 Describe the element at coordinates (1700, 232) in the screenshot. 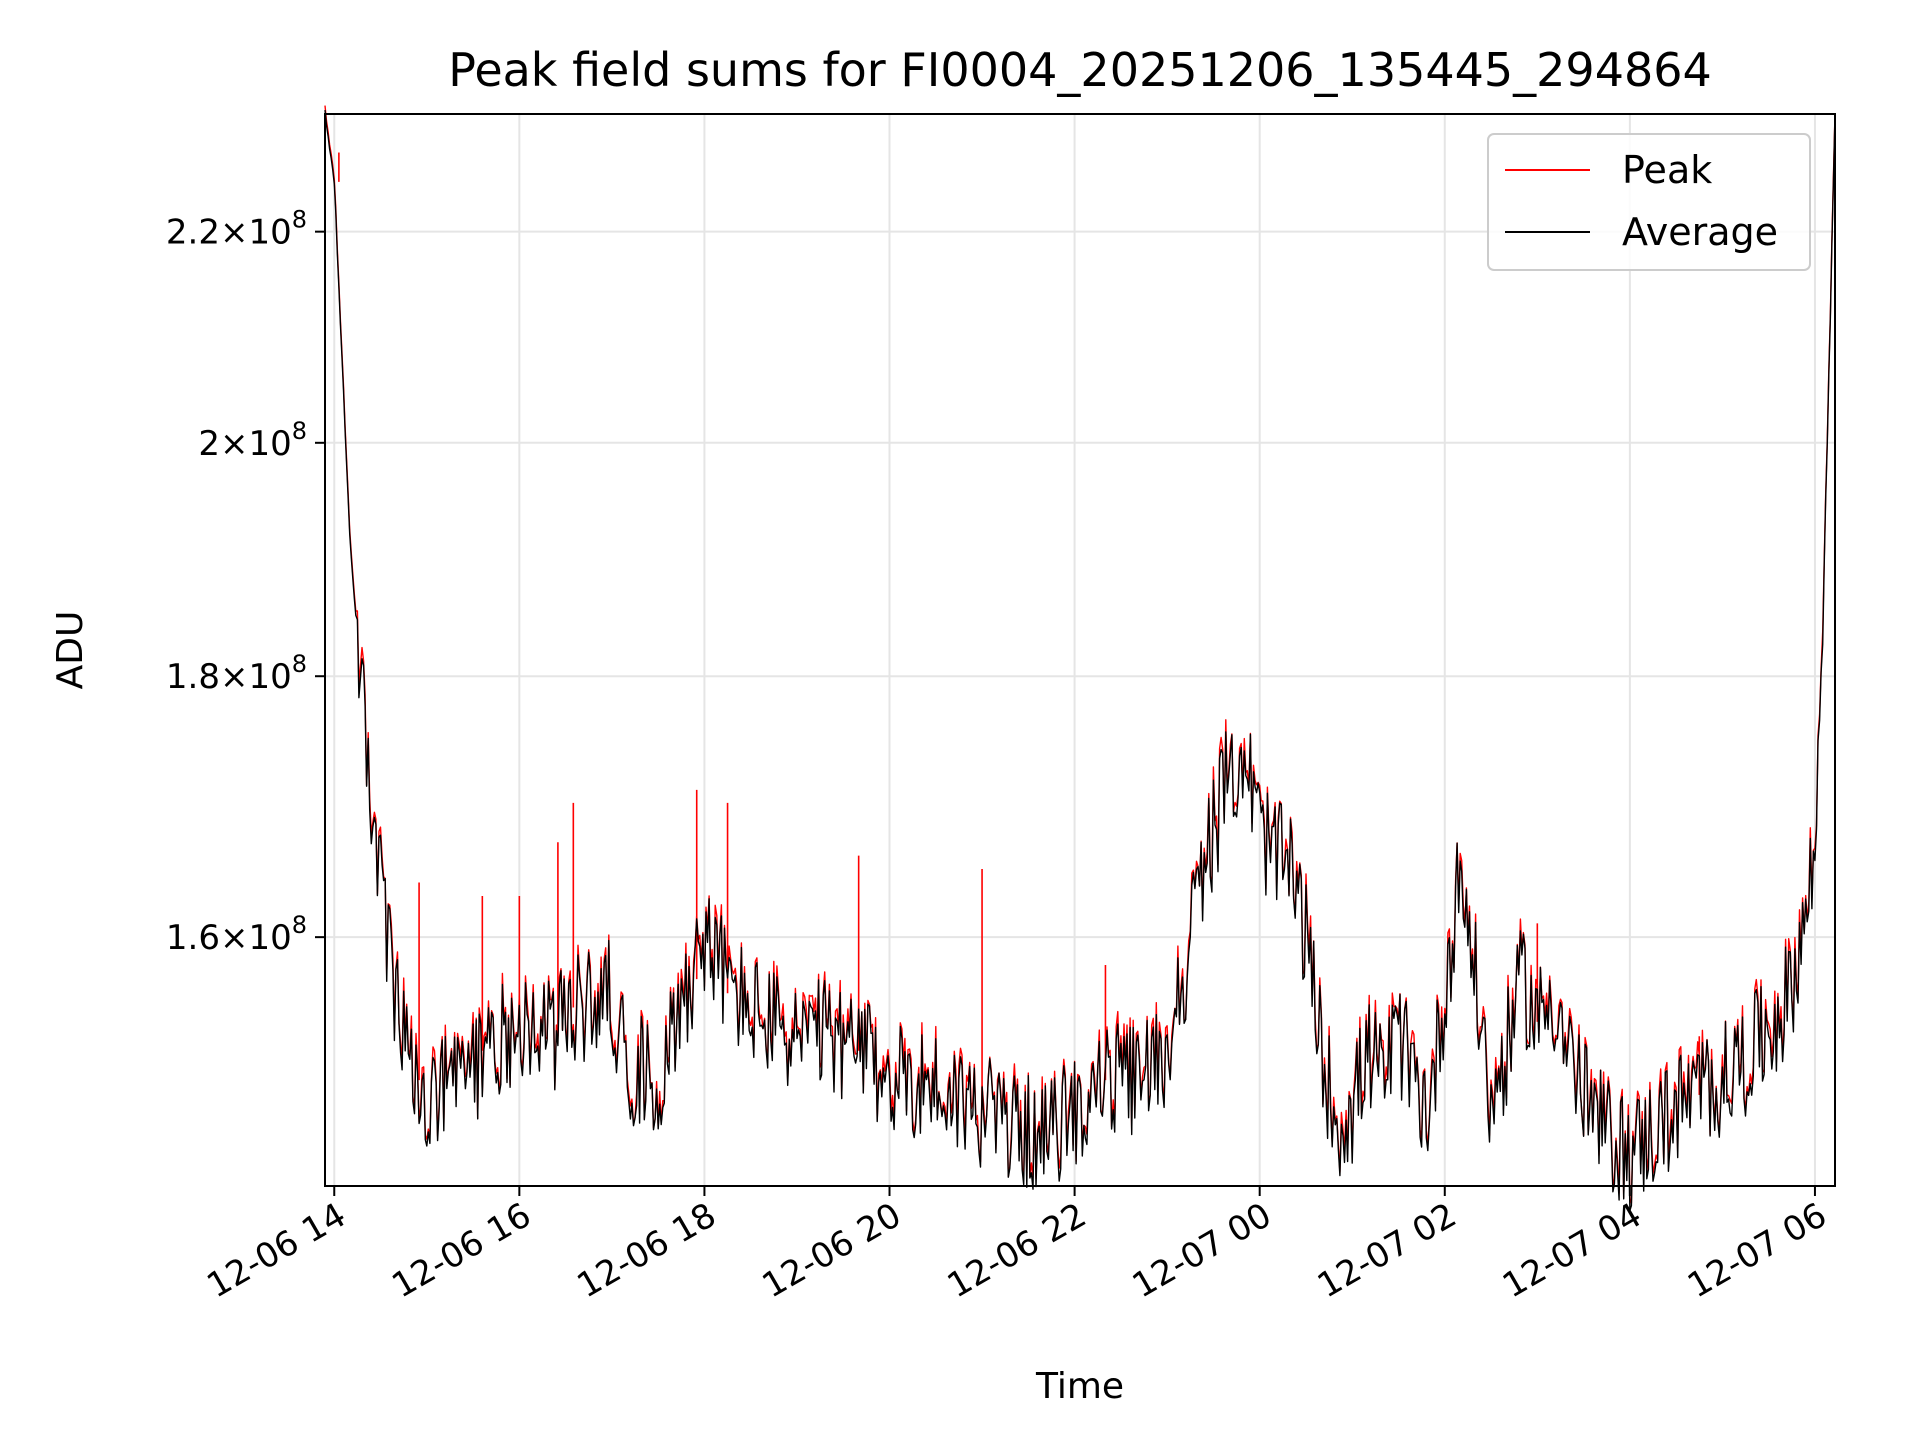

I see `legend-label-average: Average` at that location.